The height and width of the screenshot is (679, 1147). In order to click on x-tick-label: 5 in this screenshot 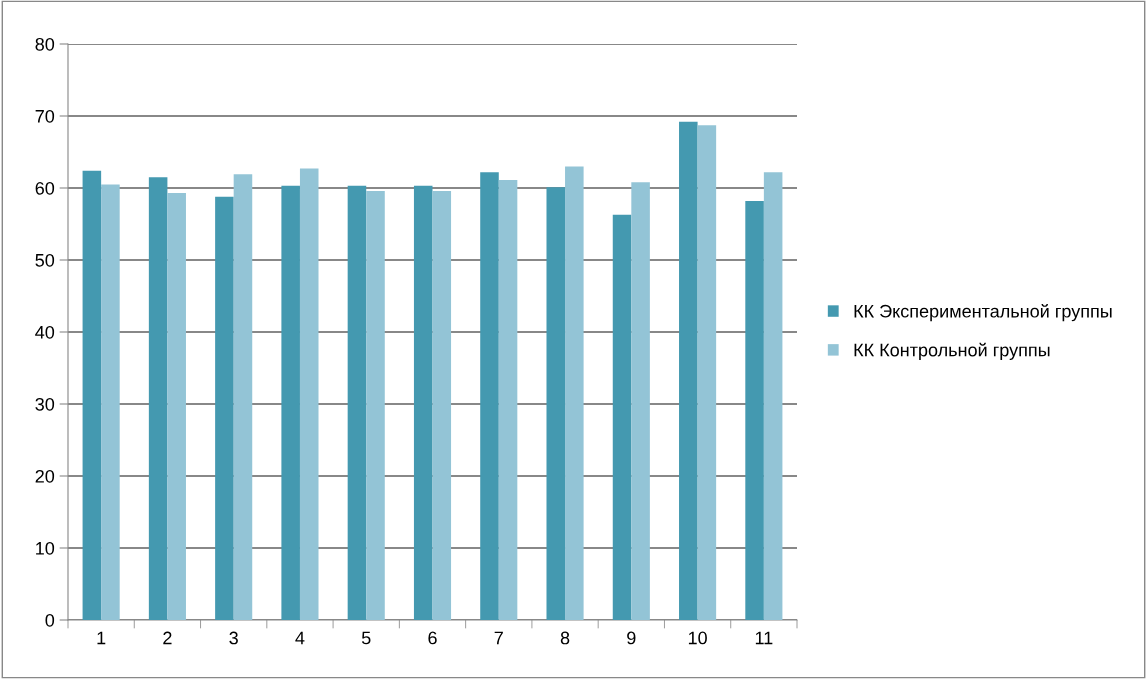, I will do `click(366, 638)`.